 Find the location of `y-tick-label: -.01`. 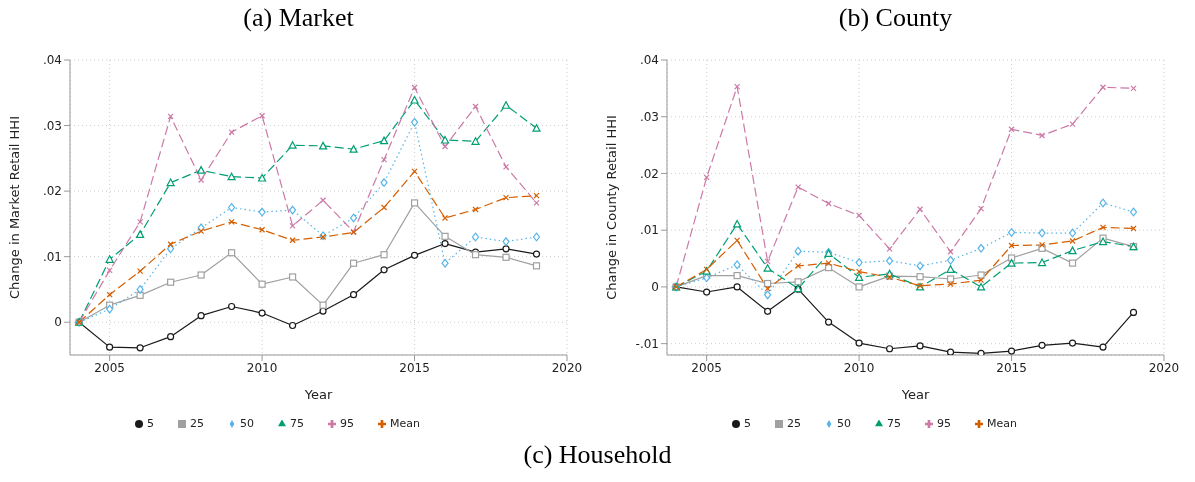

y-tick-label: -.01 is located at coordinates (647, 343).